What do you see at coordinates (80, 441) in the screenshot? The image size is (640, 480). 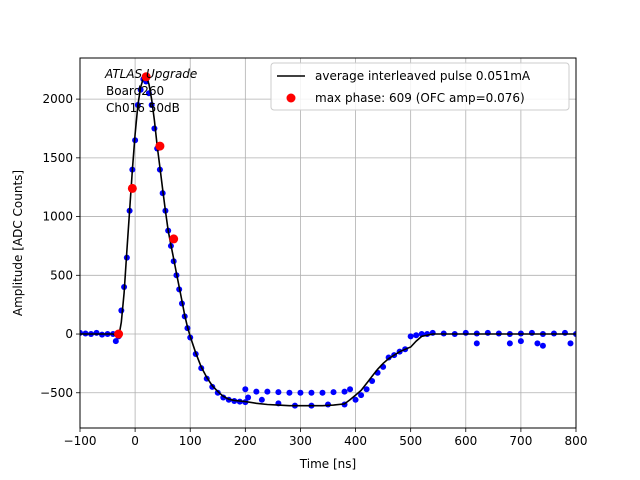 I see `x-tick-label: −100` at bounding box center [80, 441].